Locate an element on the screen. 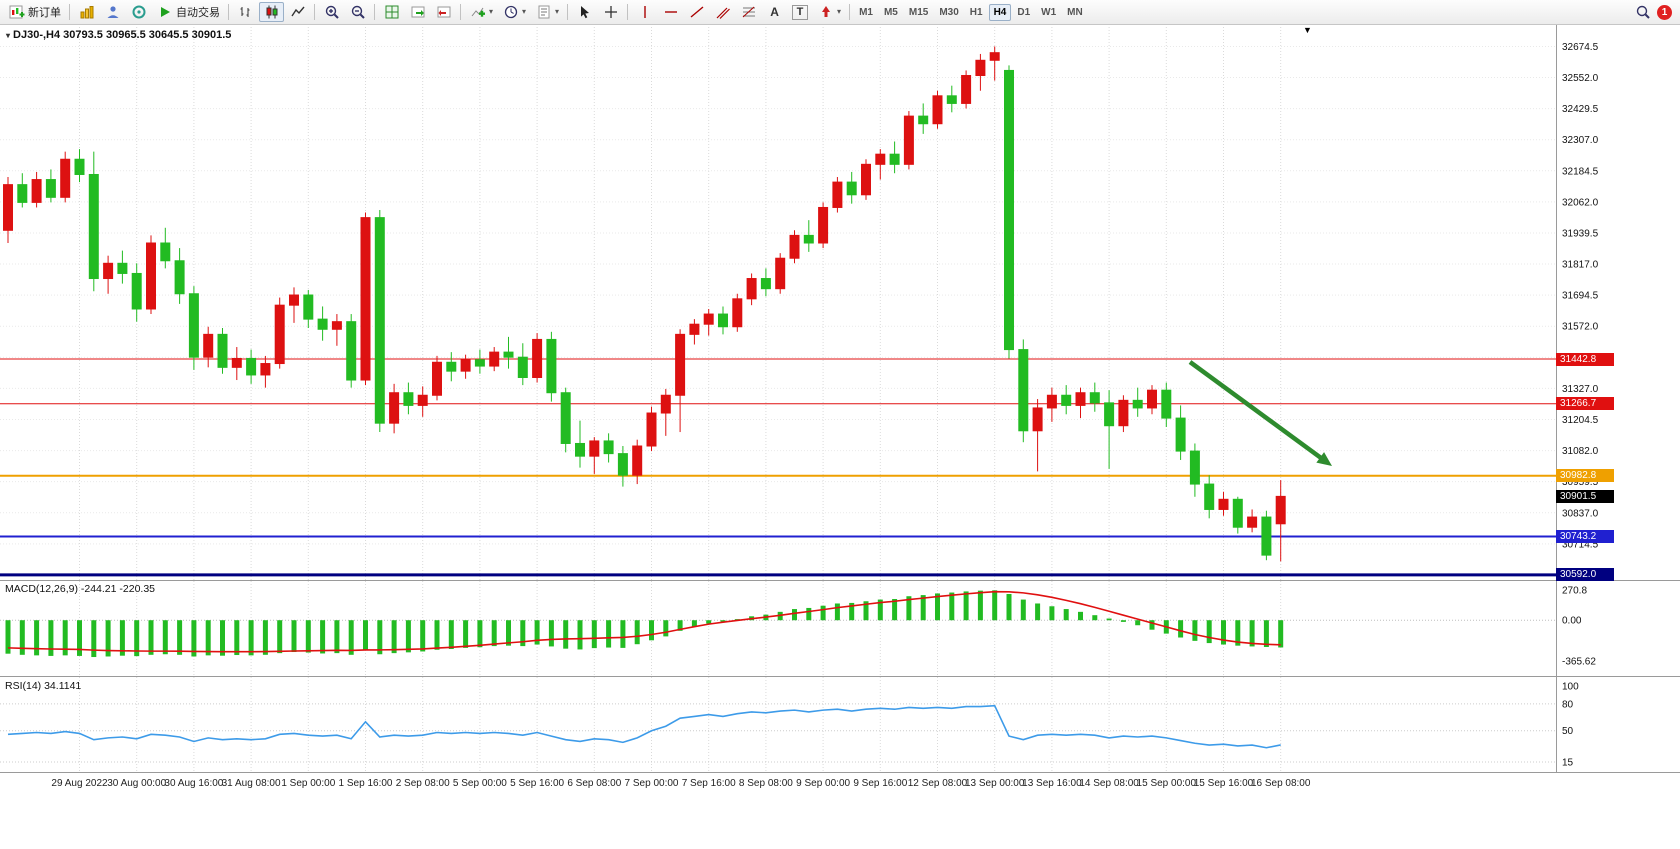 This screenshot has height=849, width=1680. trend-arrow is located at coordinates (1257, 411).